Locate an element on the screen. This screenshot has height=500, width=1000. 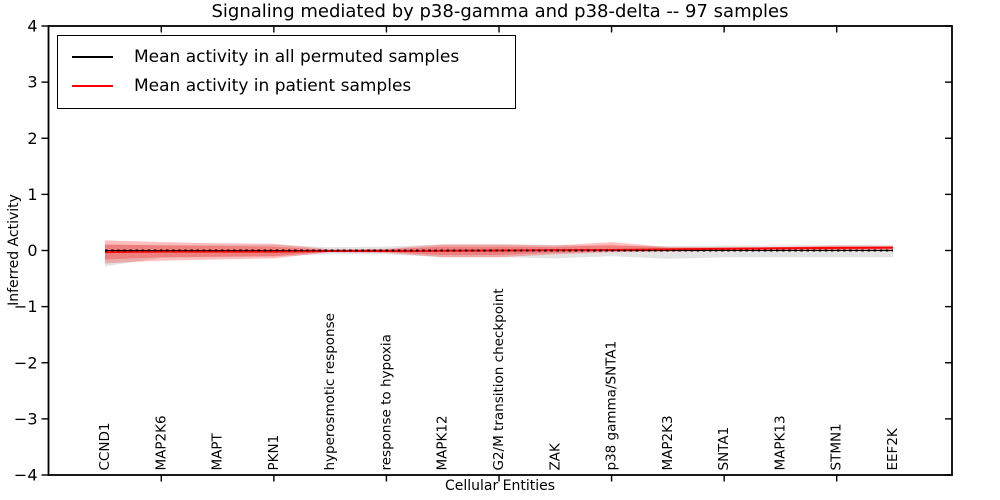
entity-label-p38-gamma-snta1: p38 gamma/SNTA1 is located at coordinates (612, 406).